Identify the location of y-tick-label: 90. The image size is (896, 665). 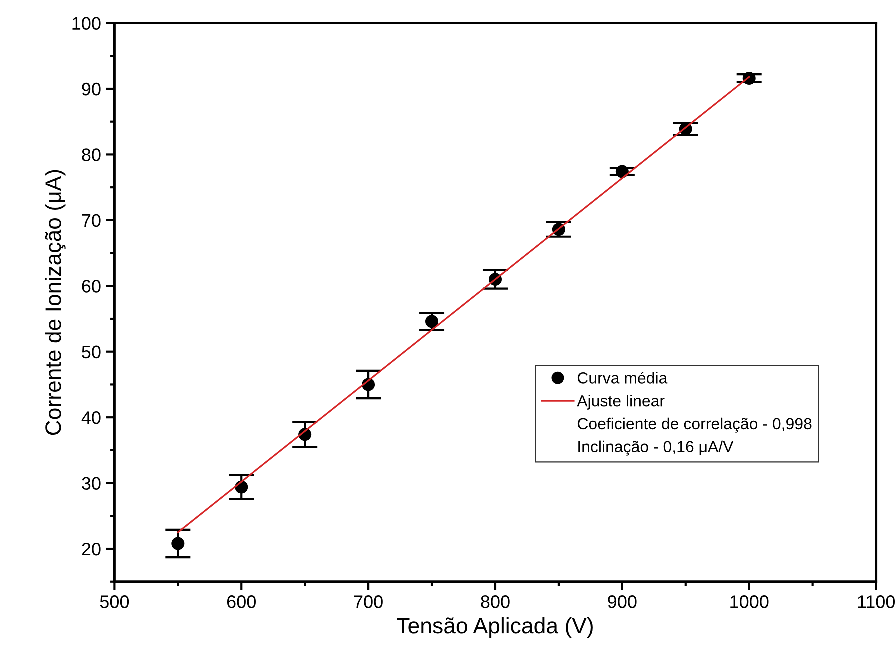
(91, 89).